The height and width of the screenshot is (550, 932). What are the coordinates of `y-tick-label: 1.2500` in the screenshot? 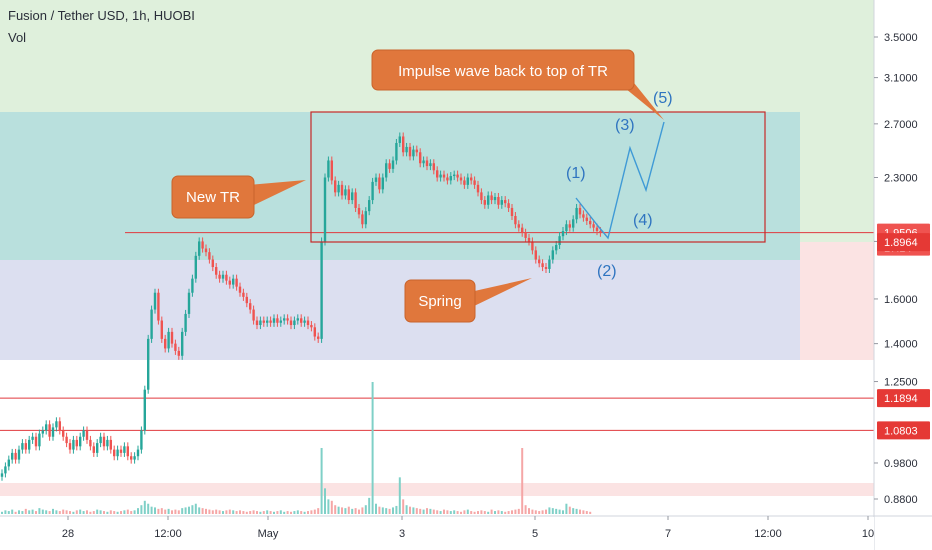 It's located at (901, 383).